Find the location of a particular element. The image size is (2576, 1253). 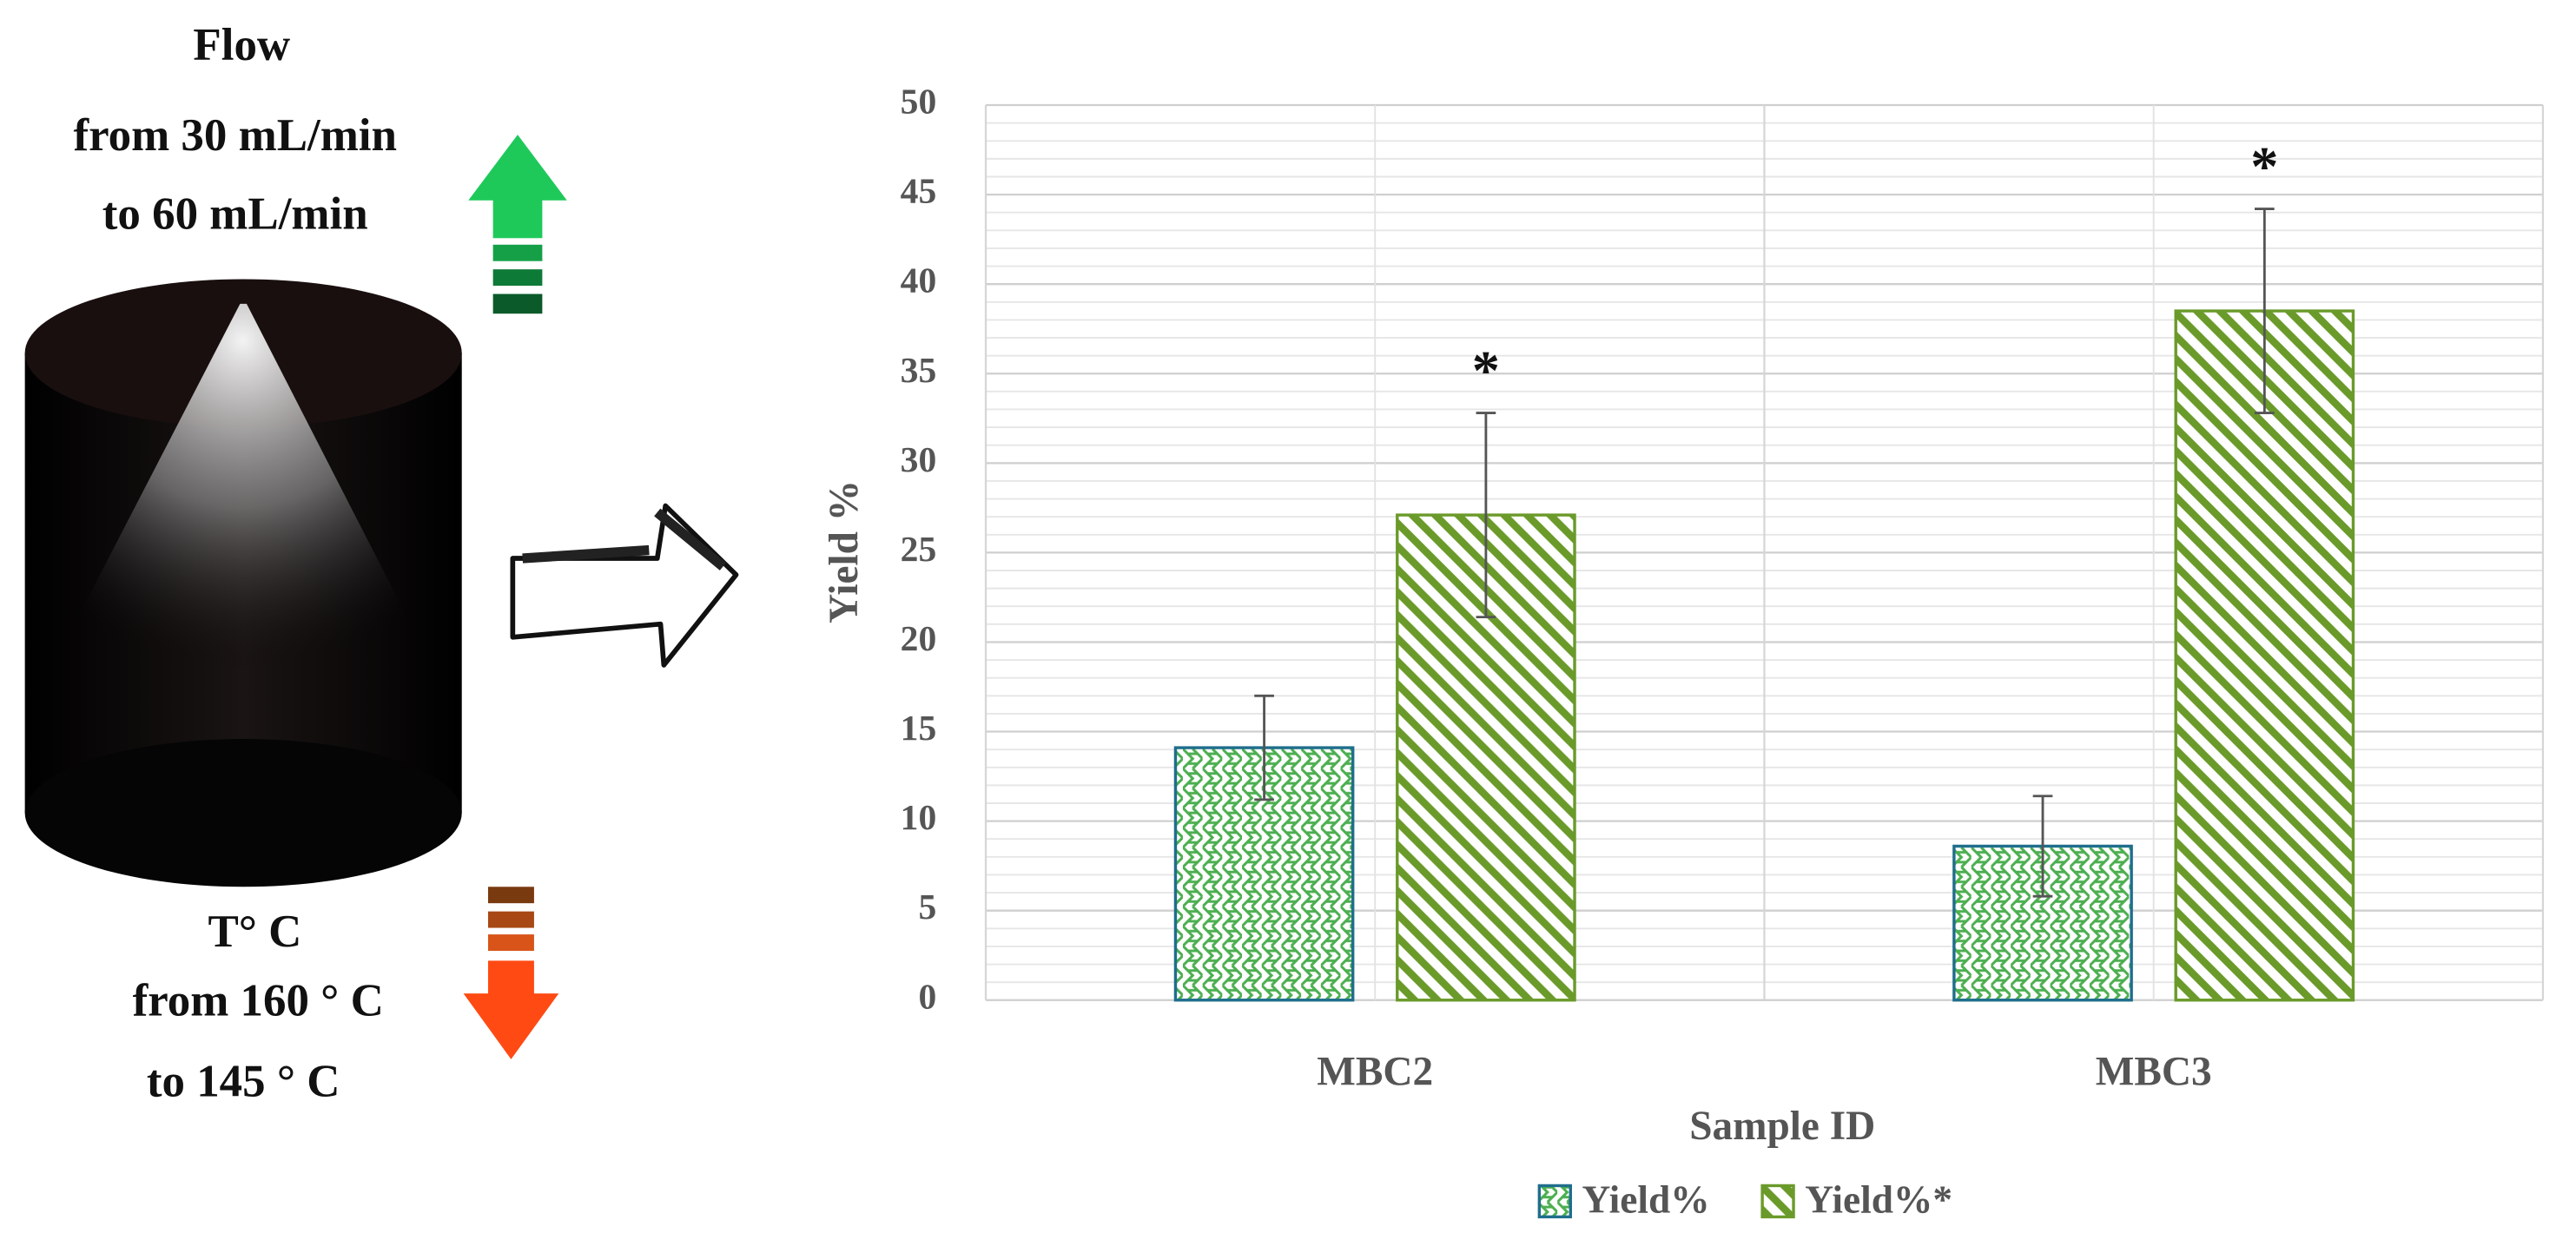

y-tick-label: 20 is located at coordinates (919, 638).